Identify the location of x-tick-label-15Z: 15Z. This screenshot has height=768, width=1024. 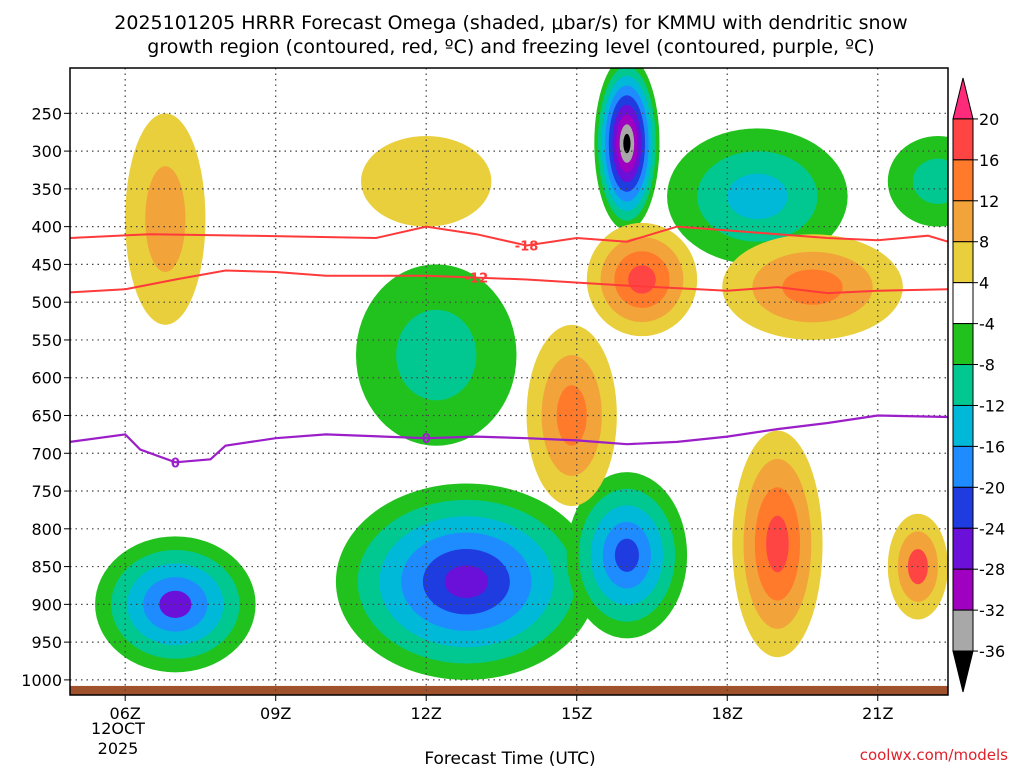
(576, 713).